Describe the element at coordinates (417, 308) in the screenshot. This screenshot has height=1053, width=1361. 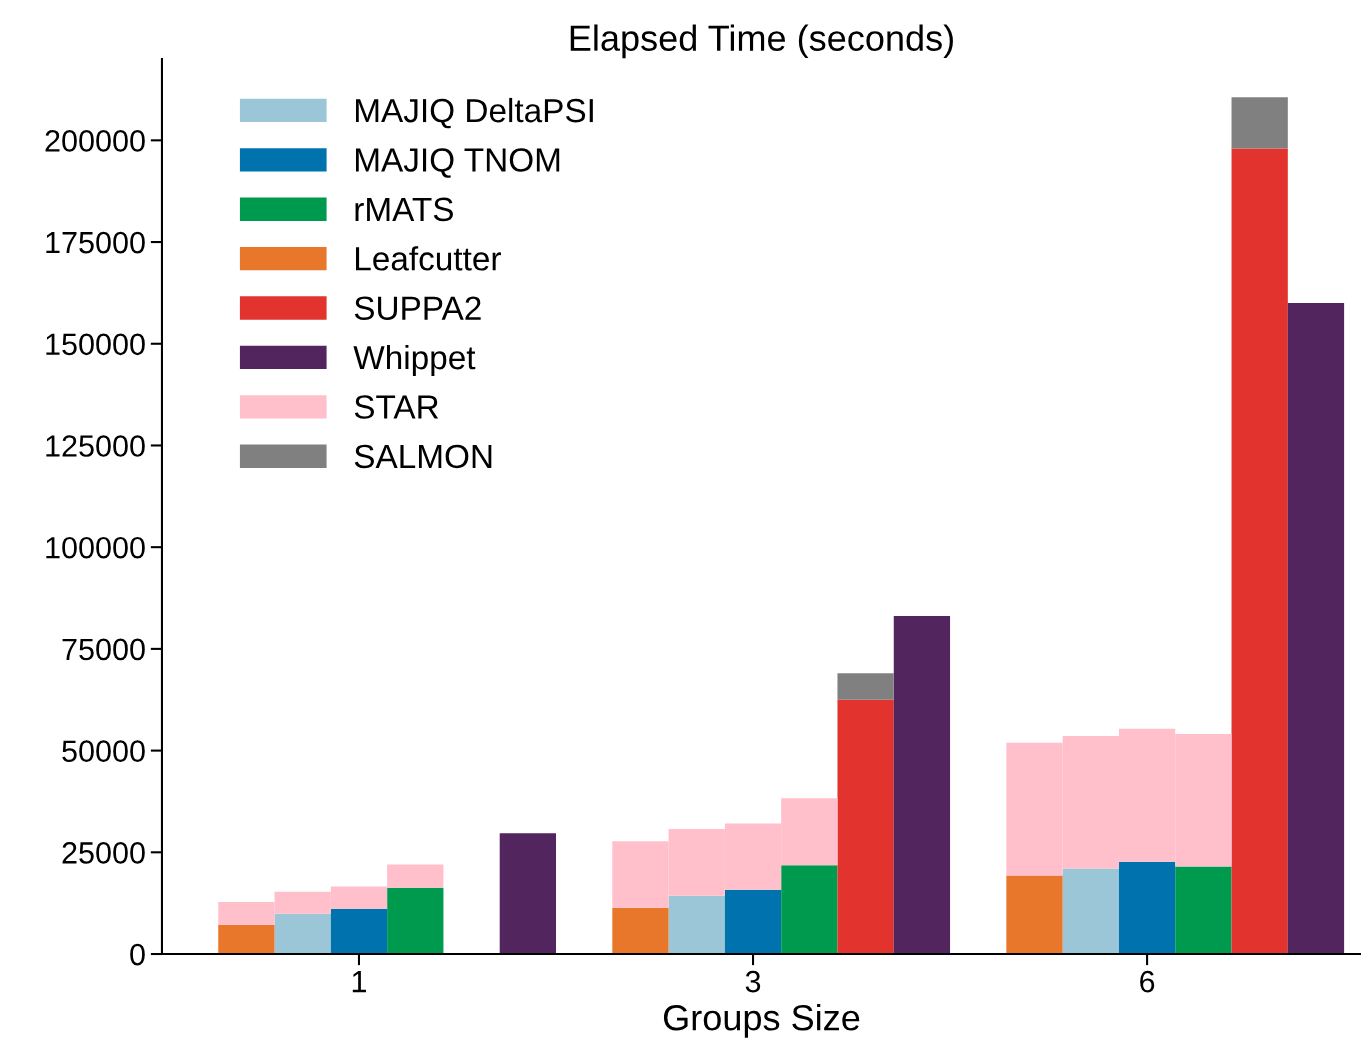
I see `legend-label: SUPPA2` at that location.